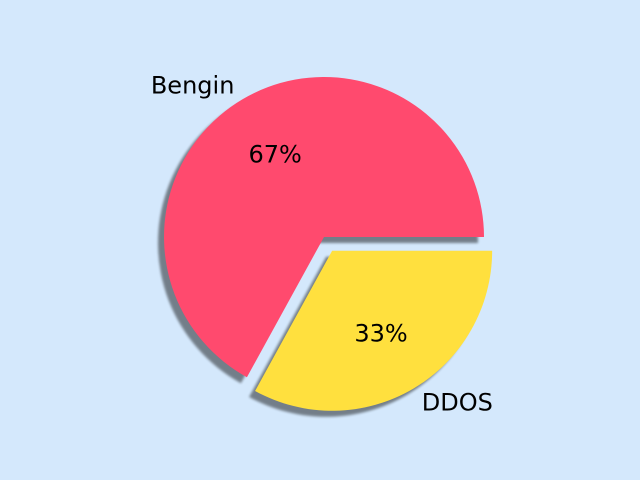  I want to click on slice-percent-bengin: 67%, so click(274, 154).